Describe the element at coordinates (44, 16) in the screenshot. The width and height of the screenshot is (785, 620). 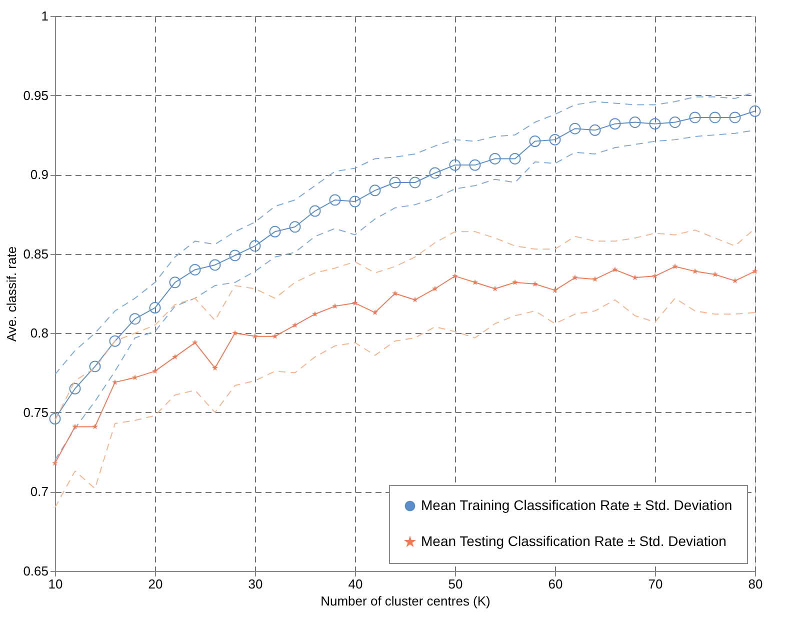
I see `y-tick-label: 1` at that location.